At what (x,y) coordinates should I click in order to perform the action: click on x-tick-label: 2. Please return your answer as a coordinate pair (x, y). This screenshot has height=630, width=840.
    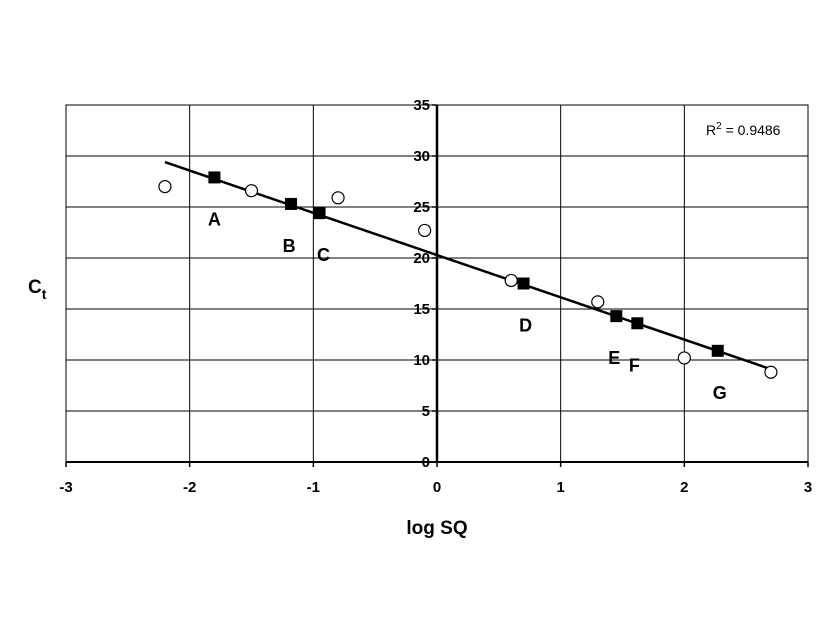
    Looking at the image, I should click on (684, 487).